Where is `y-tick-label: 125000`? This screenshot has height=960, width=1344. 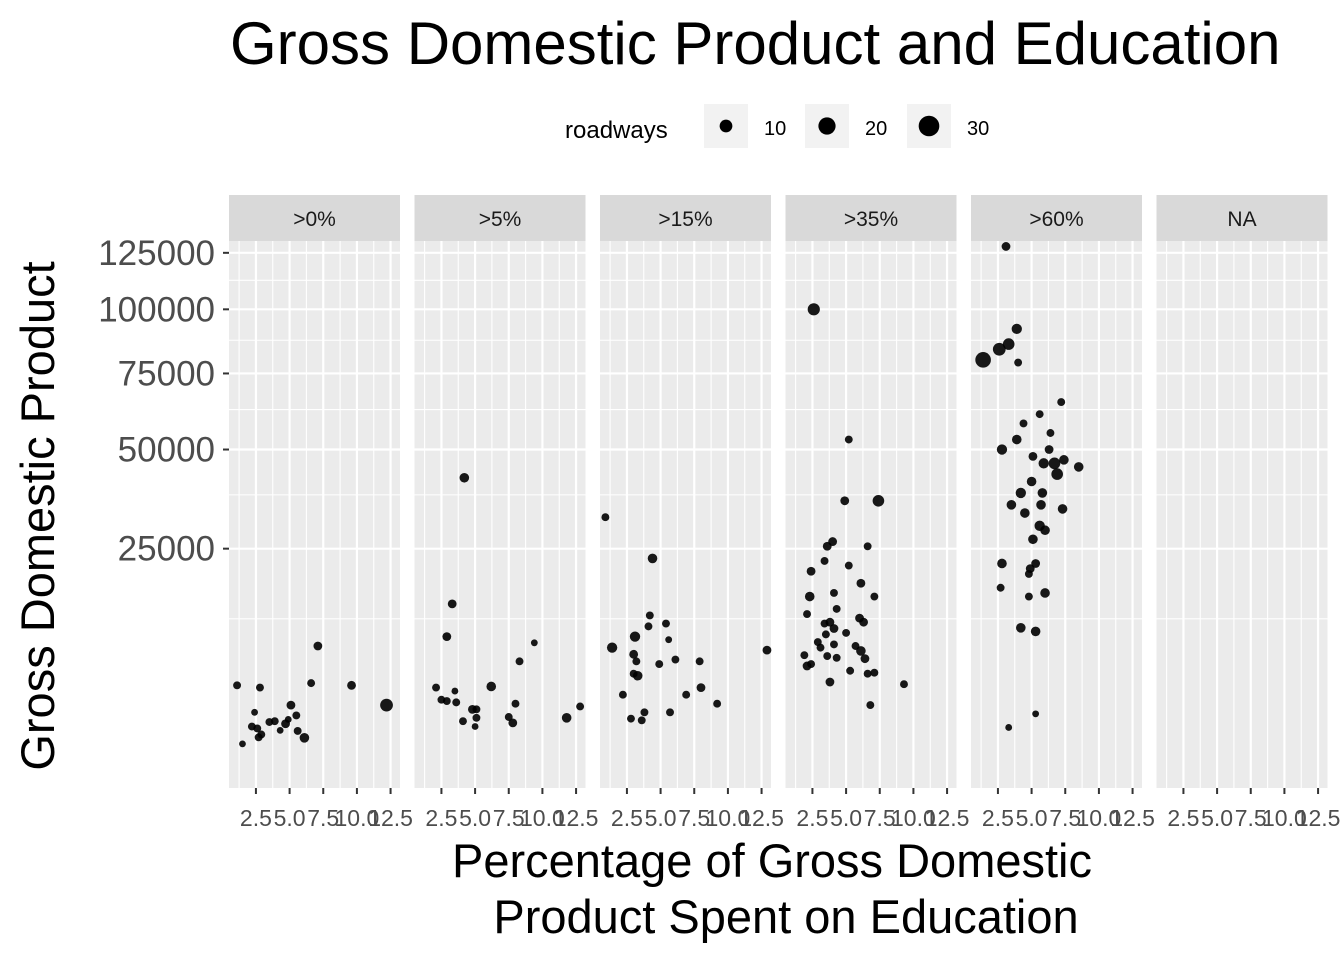 y-tick-label: 125000 is located at coordinates (156, 253).